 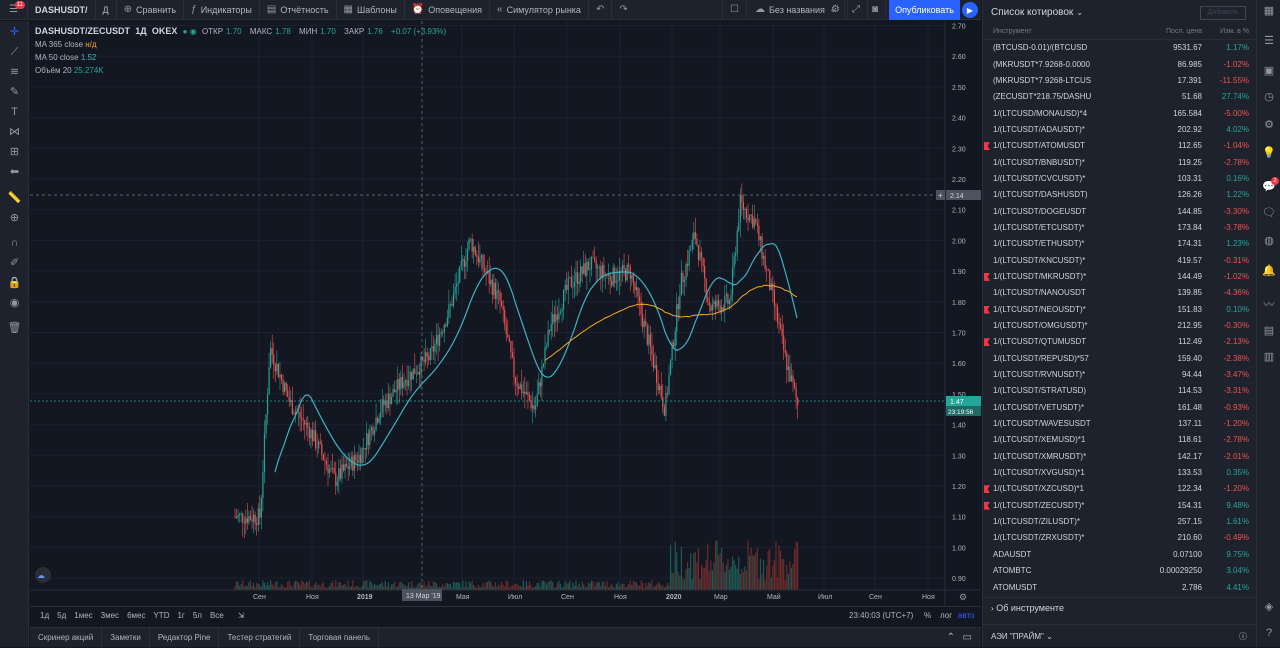 I want to click on legend-ma365-row: MA 365 close н/д, so click(x=242, y=44).